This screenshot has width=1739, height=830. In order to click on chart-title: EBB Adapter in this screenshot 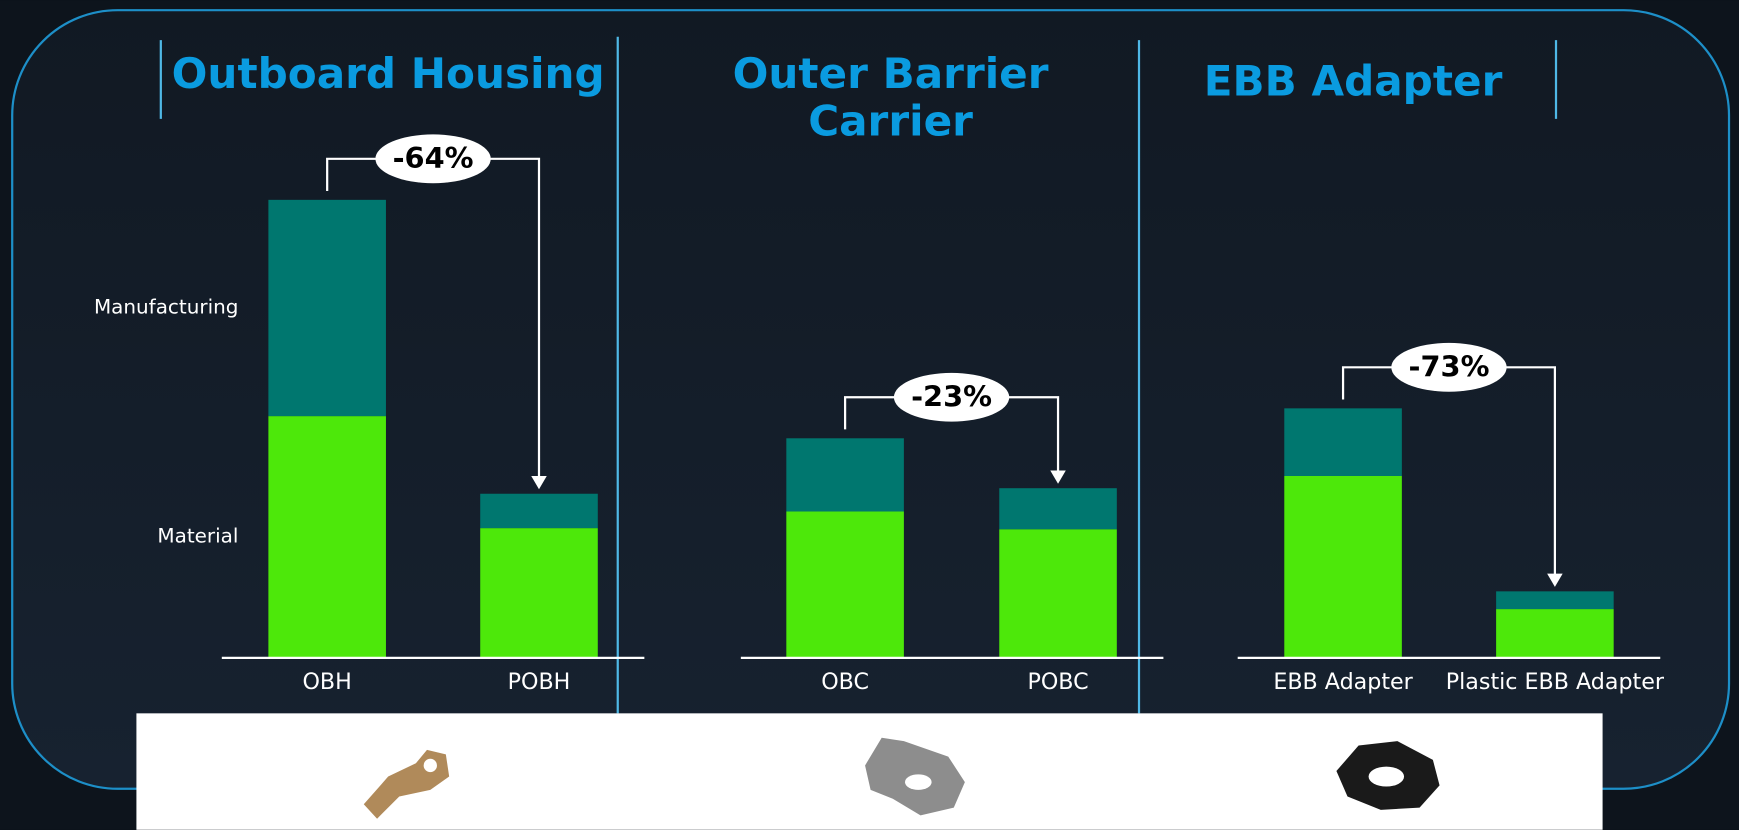, I will do `click(1353, 81)`.